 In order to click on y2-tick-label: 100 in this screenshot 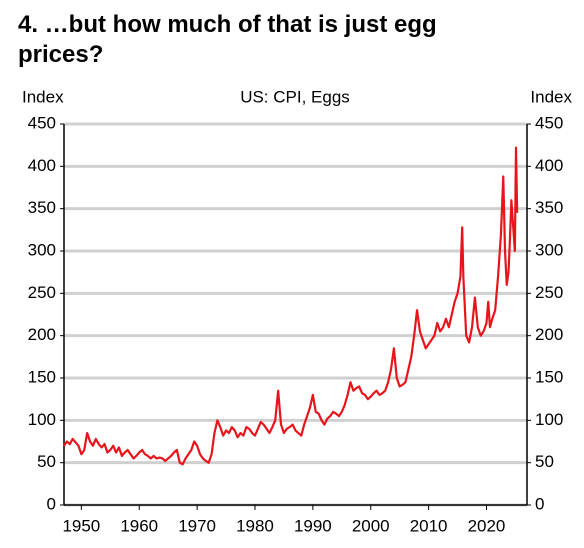, I will do `click(549, 419)`.